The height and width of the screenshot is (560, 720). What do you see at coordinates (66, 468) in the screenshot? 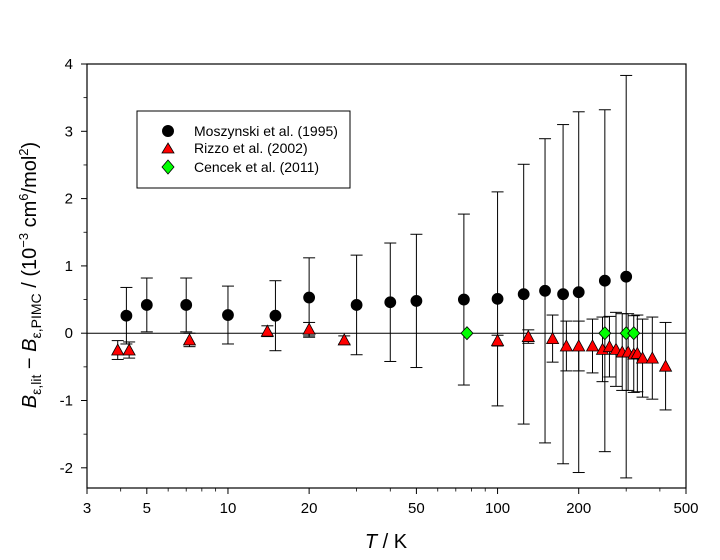
I see `y-tick-label: -2` at bounding box center [66, 468].